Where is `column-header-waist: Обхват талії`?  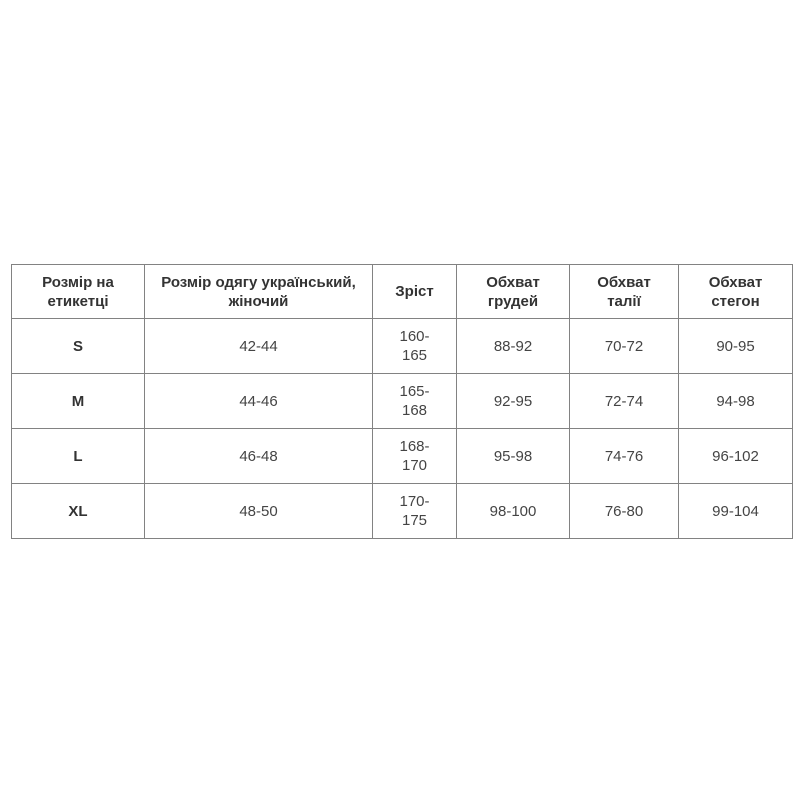
column-header-waist: Обхват талії is located at coordinates (624, 291).